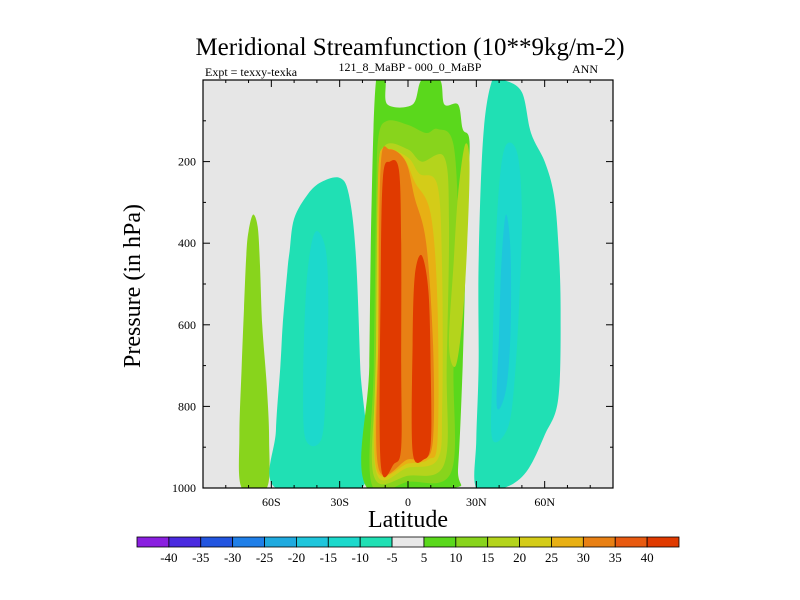 The image size is (800, 600). Describe the element at coordinates (408, 502) in the screenshot. I see `x-tick-label: 0` at that location.